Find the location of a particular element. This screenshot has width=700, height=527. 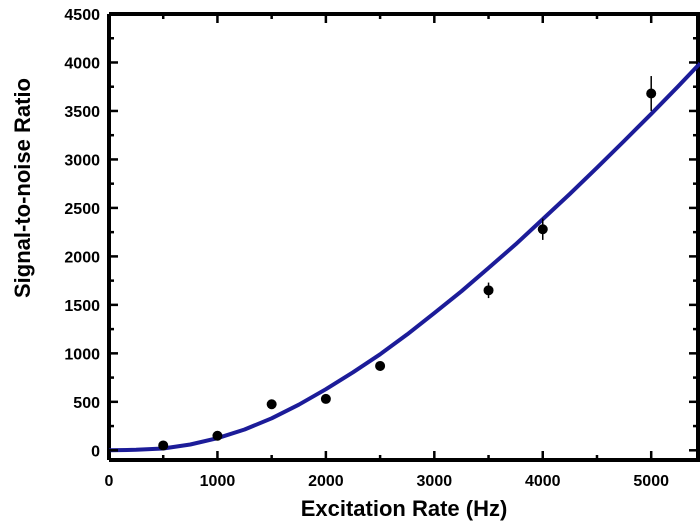

y-tick-label: 2000 is located at coordinates (82, 257).